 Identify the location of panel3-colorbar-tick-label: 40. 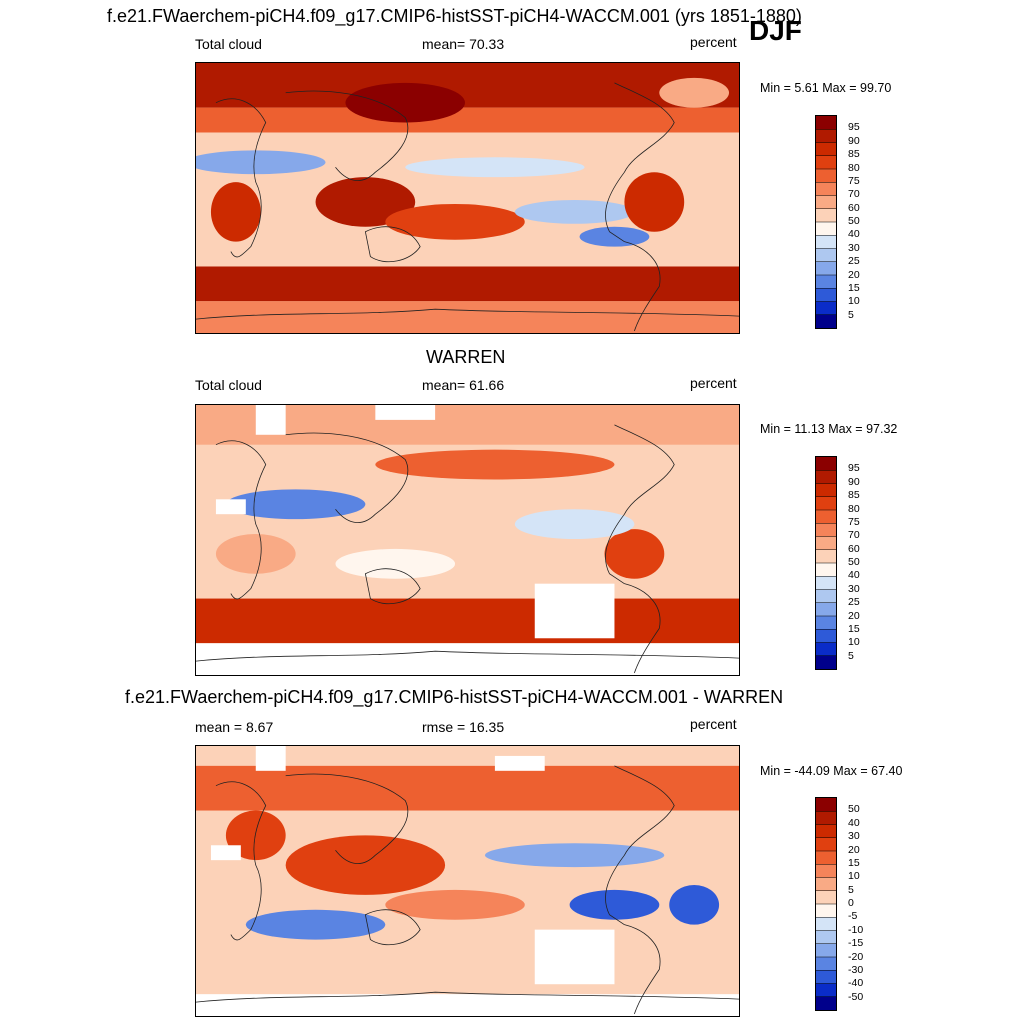
(854, 822).